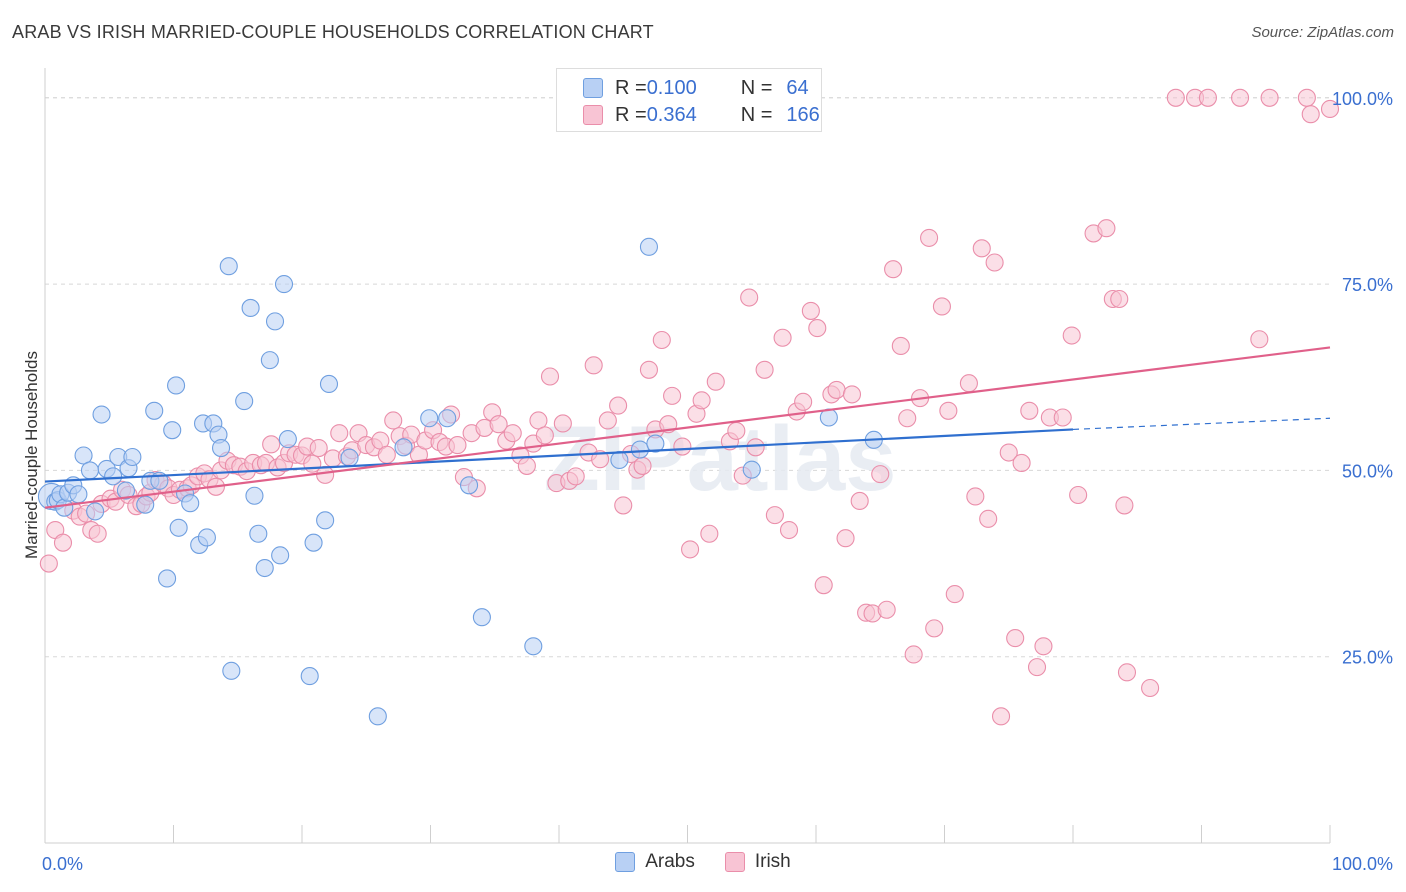 Image resolution: width=1406 pixels, height=892 pixels. I want to click on correlation-legend: R = 0.100 N = 64 R = 0.364 N = 166, so click(689, 100).